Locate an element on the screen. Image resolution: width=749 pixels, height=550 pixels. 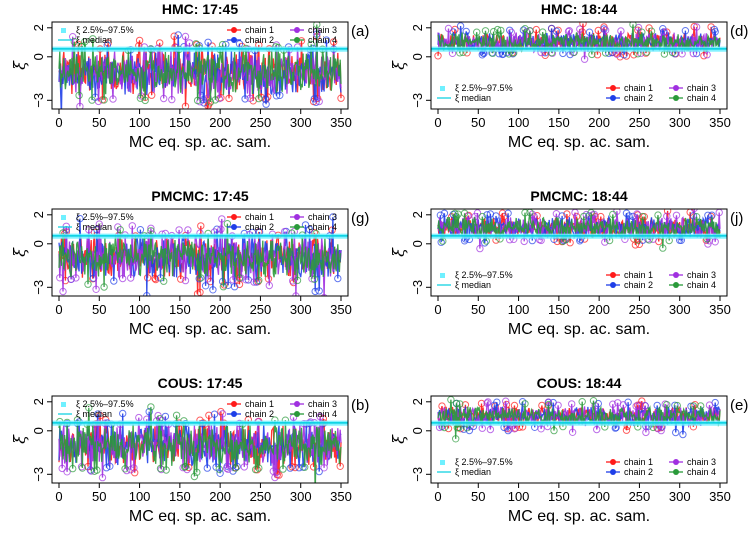
panel-label: (j) is located at coordinates (736, 218).